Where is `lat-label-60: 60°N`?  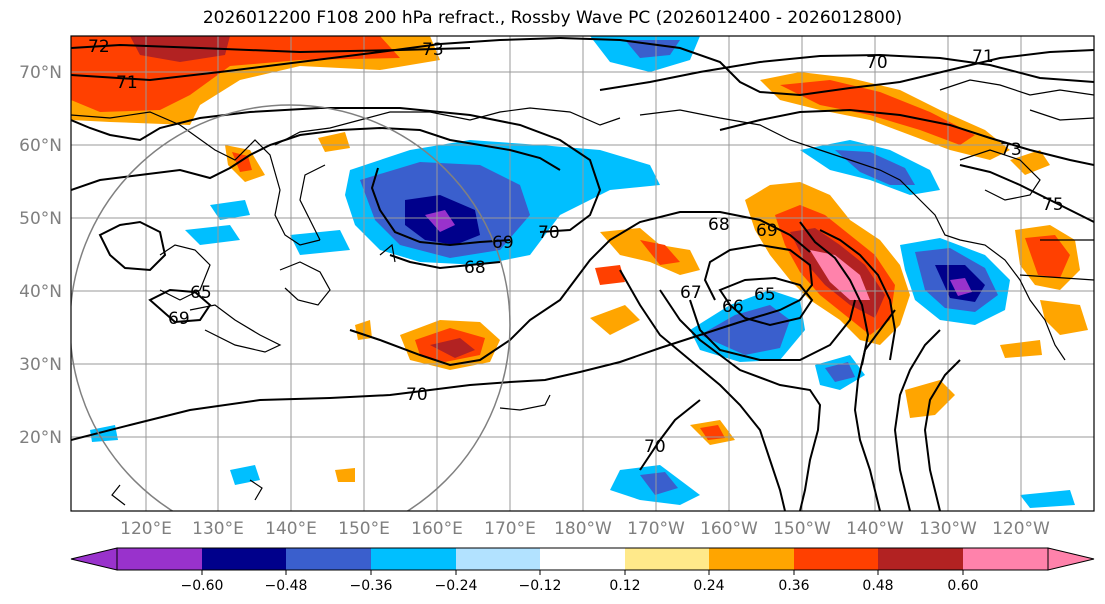
lat-label-60: 60°N is located at coordinates (40, 146).